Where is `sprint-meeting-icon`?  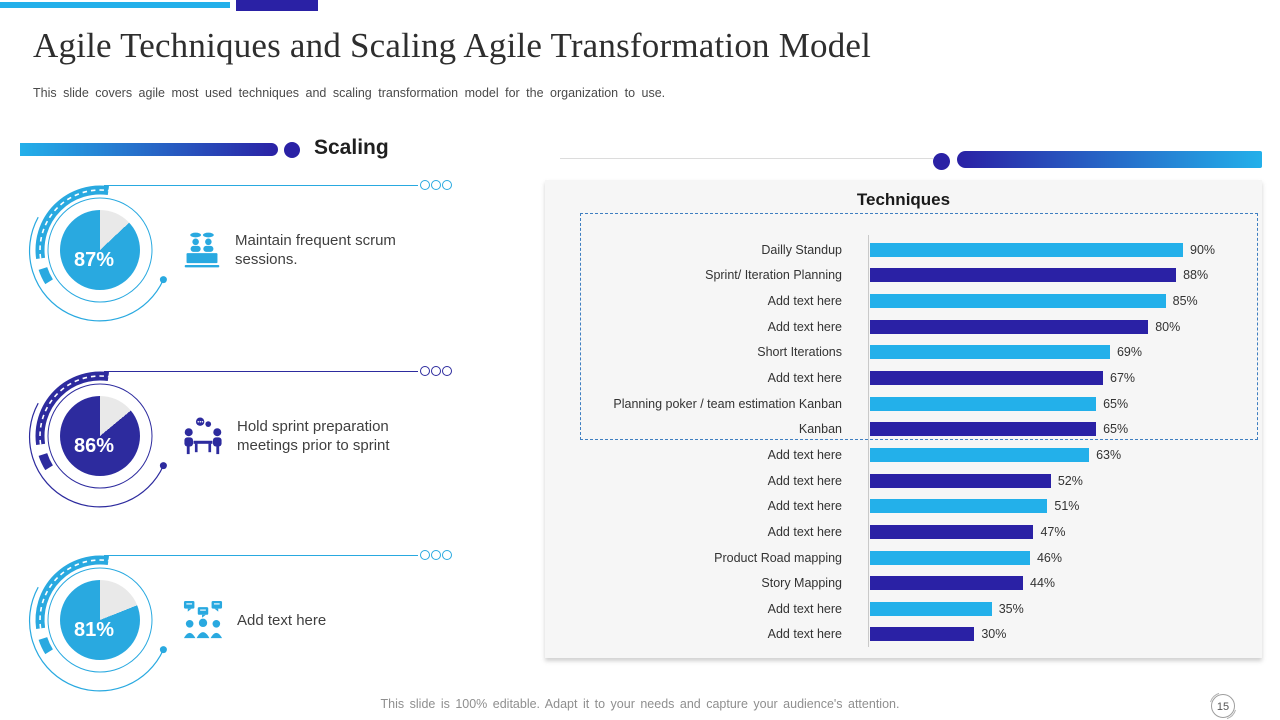 sprint-meeting-icon is located at coordinates (203, 436).